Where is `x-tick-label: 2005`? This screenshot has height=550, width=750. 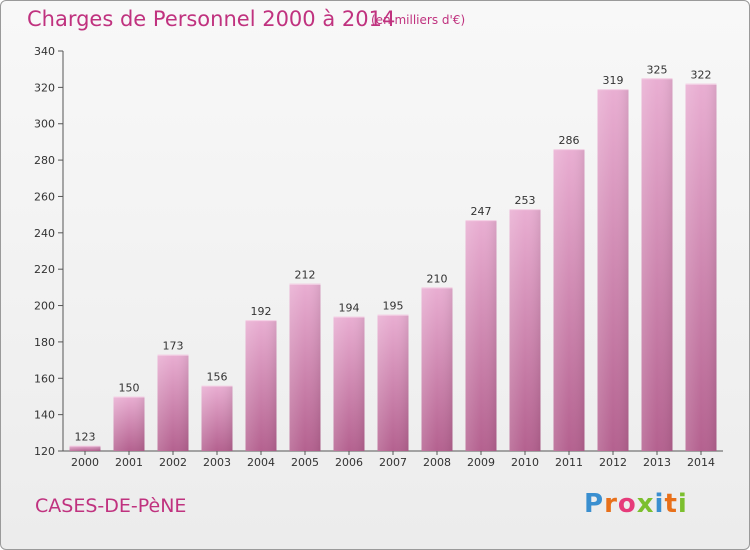
x-tick-label: 2005 is located at coordinates (305, 462).